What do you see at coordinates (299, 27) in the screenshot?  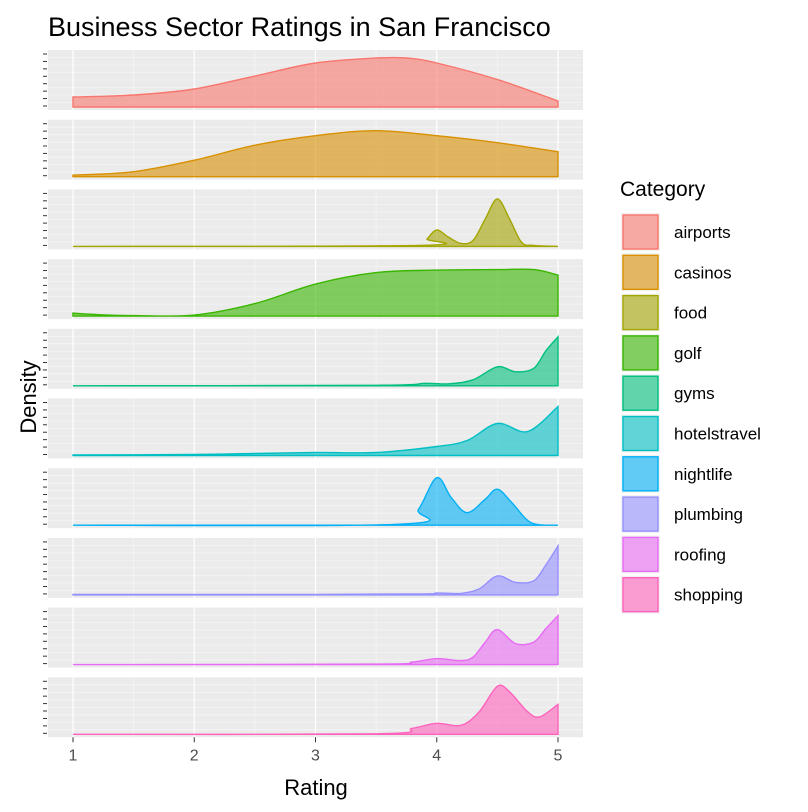 I see `chart-title: Business Sector Ratings in San Francisco` at bounding box center [299, 27].